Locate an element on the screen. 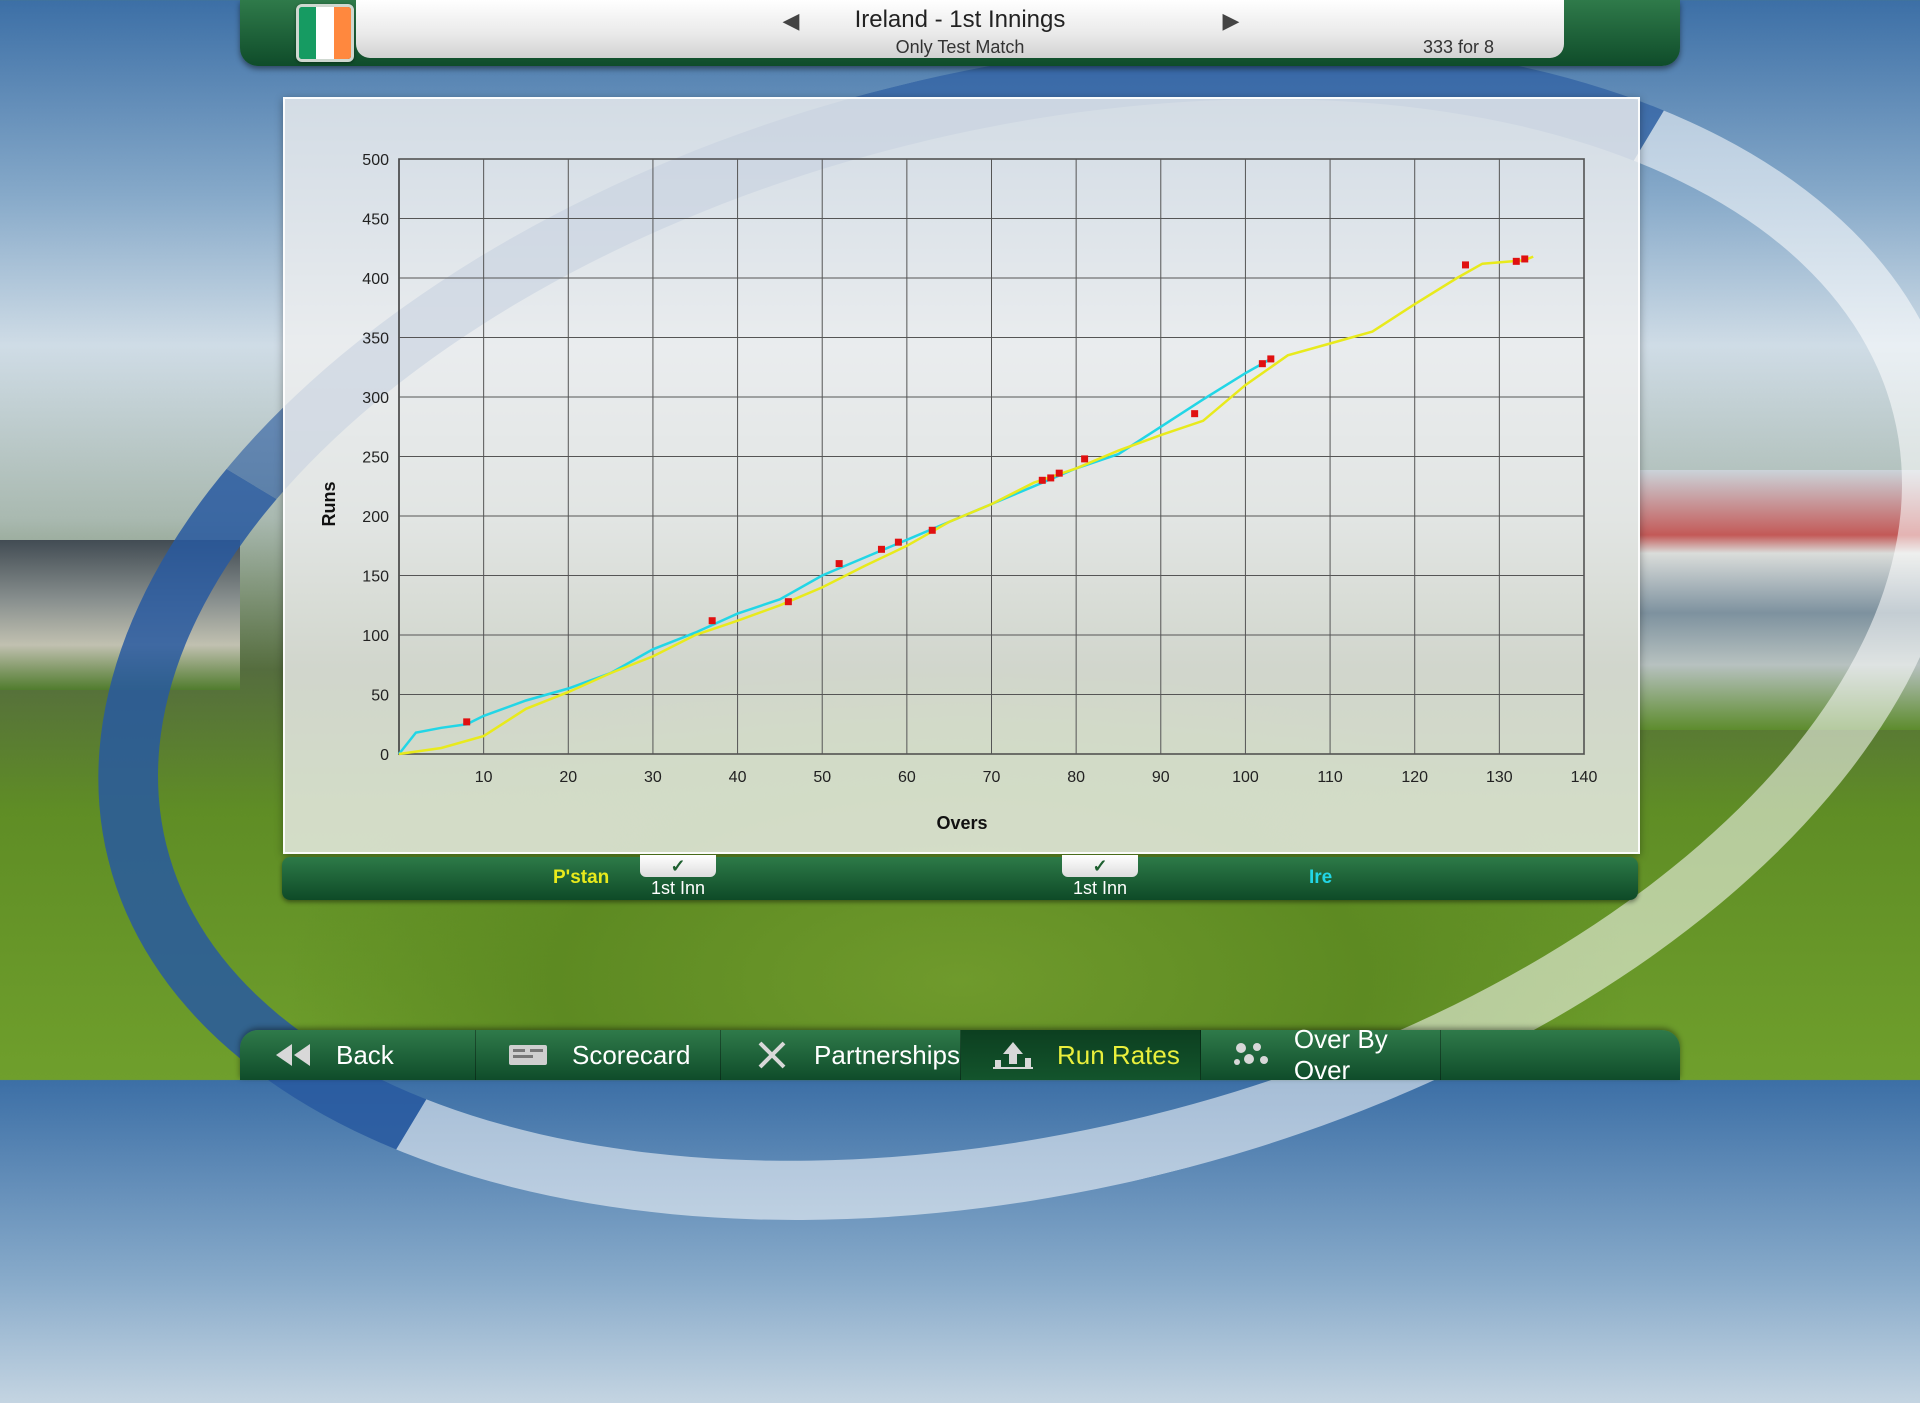  y-tick-label: 250 is located at coordinates (375, 458).